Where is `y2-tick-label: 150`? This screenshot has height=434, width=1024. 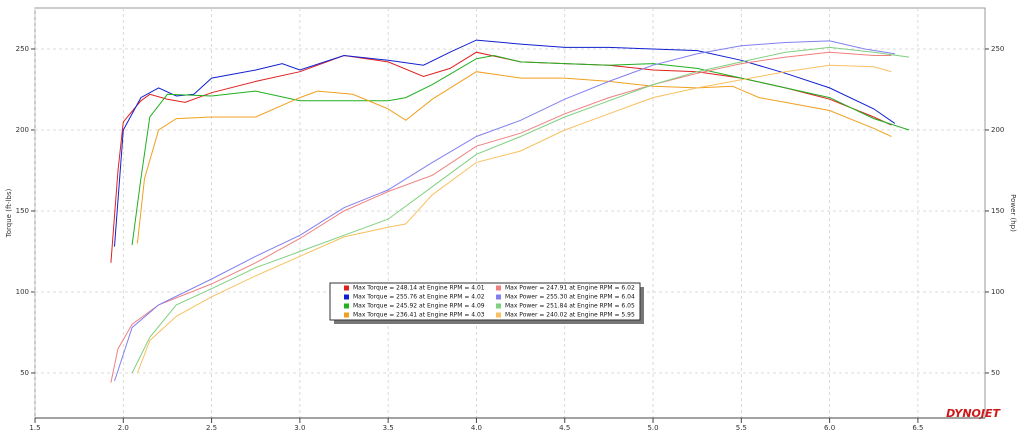 y2-tick-label: 150 is located at coordinates (997, 211).